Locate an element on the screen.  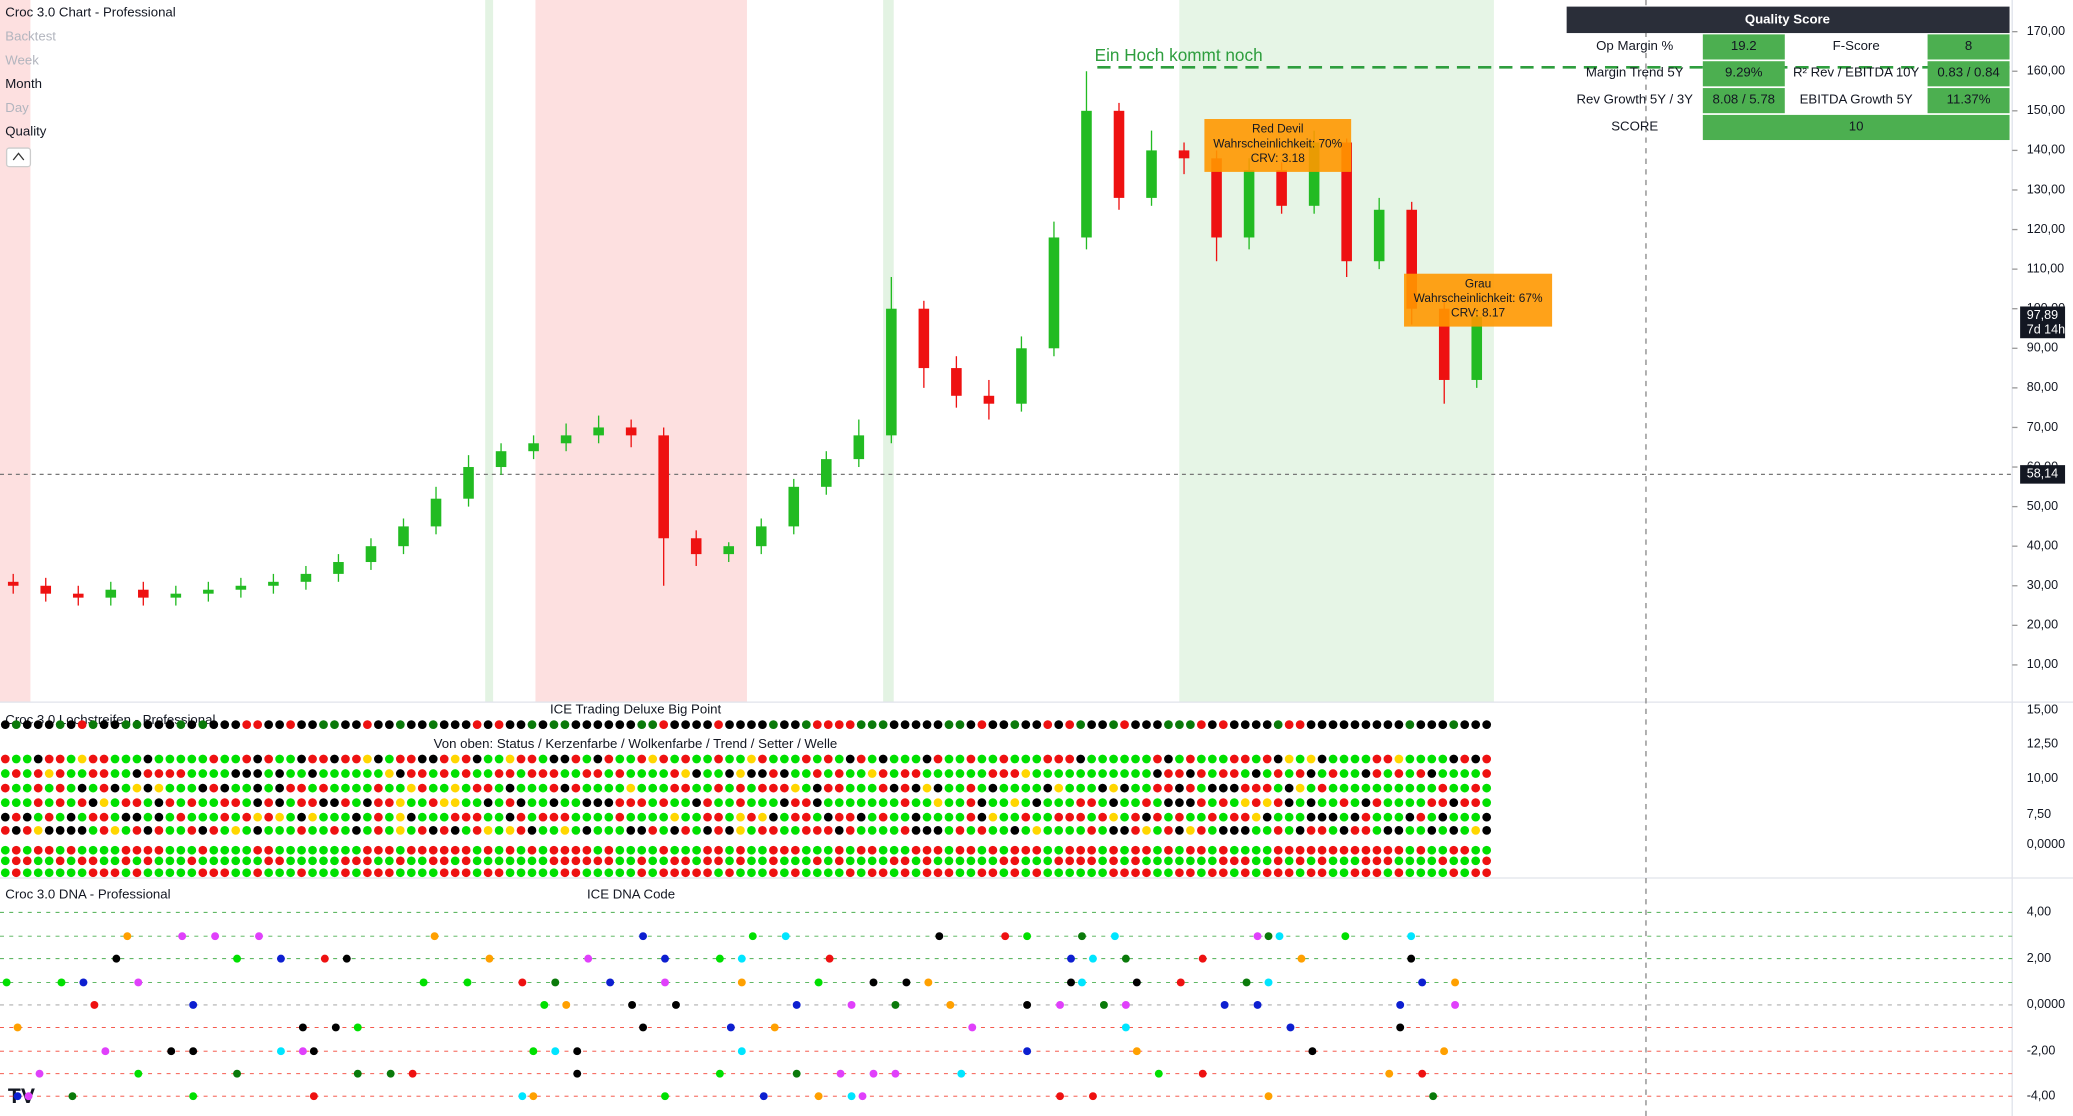
legend-item: Month is located at coordinates (23, 83).